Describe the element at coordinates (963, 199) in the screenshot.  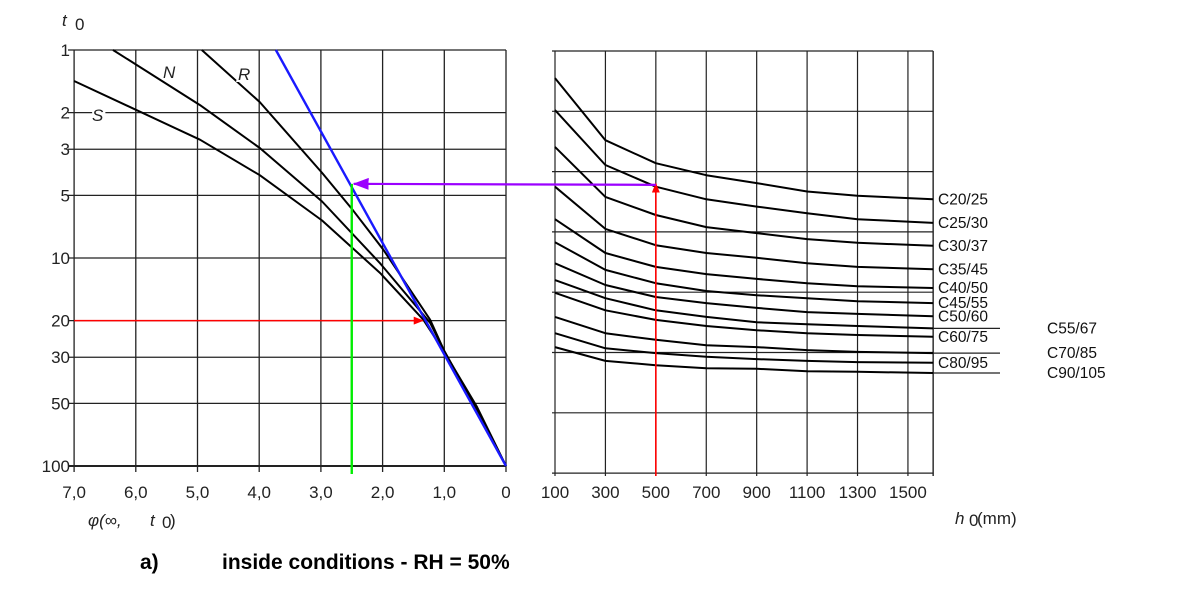
I see `curve-label: C20/25` at that location.